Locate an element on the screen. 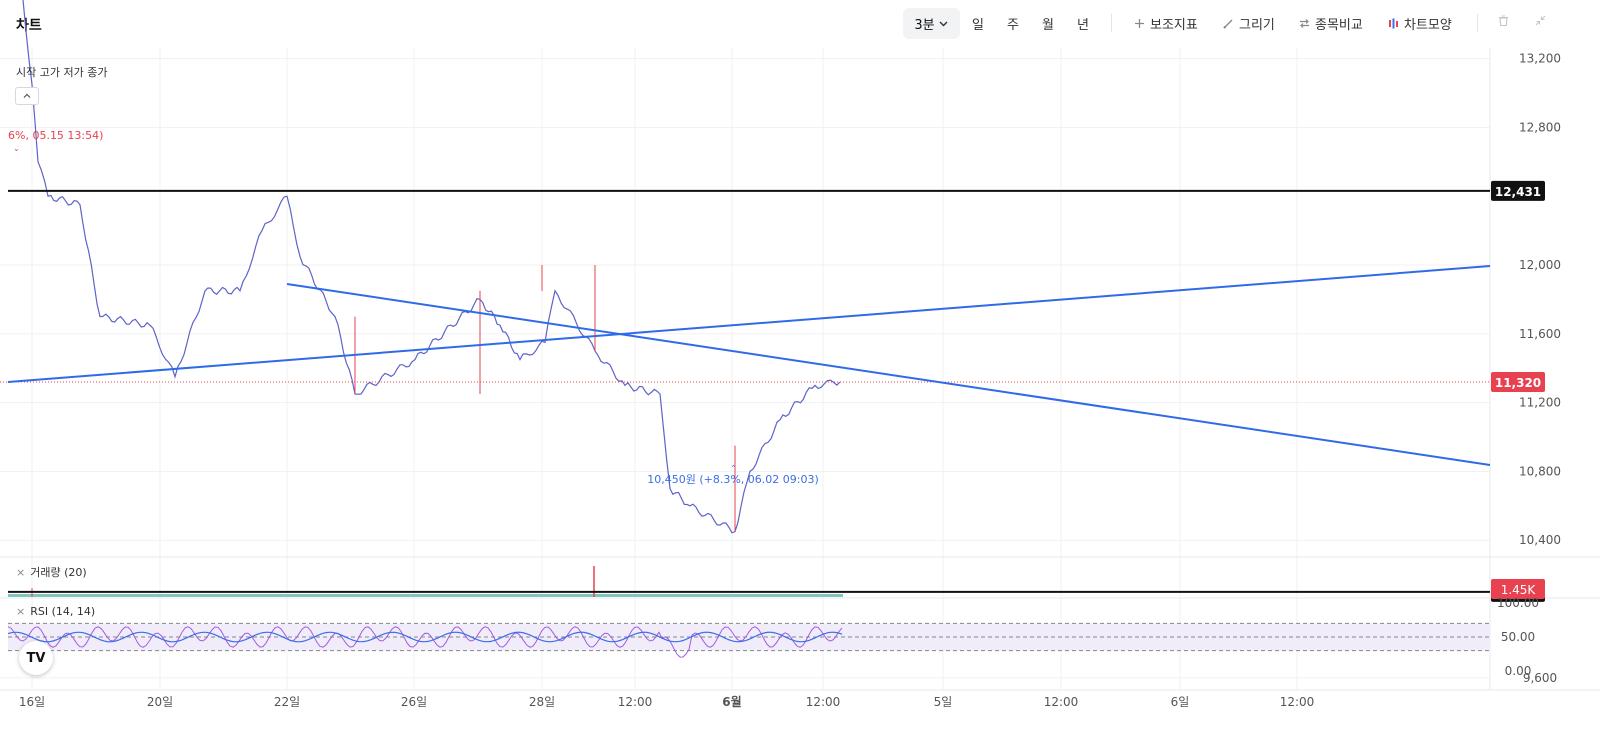 This screenshot has height=739, width=1600. trend-line-rising is located at coordinates (749, 324).